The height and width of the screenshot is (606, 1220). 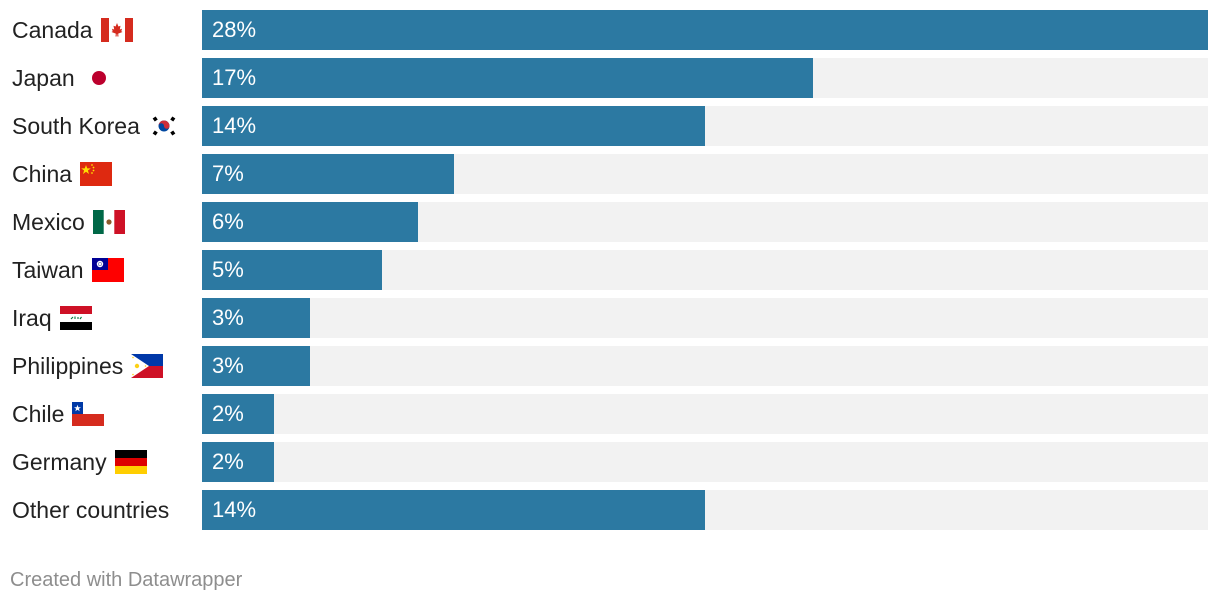 I want to click on value-label: 28%, so click(x=234, y=29).